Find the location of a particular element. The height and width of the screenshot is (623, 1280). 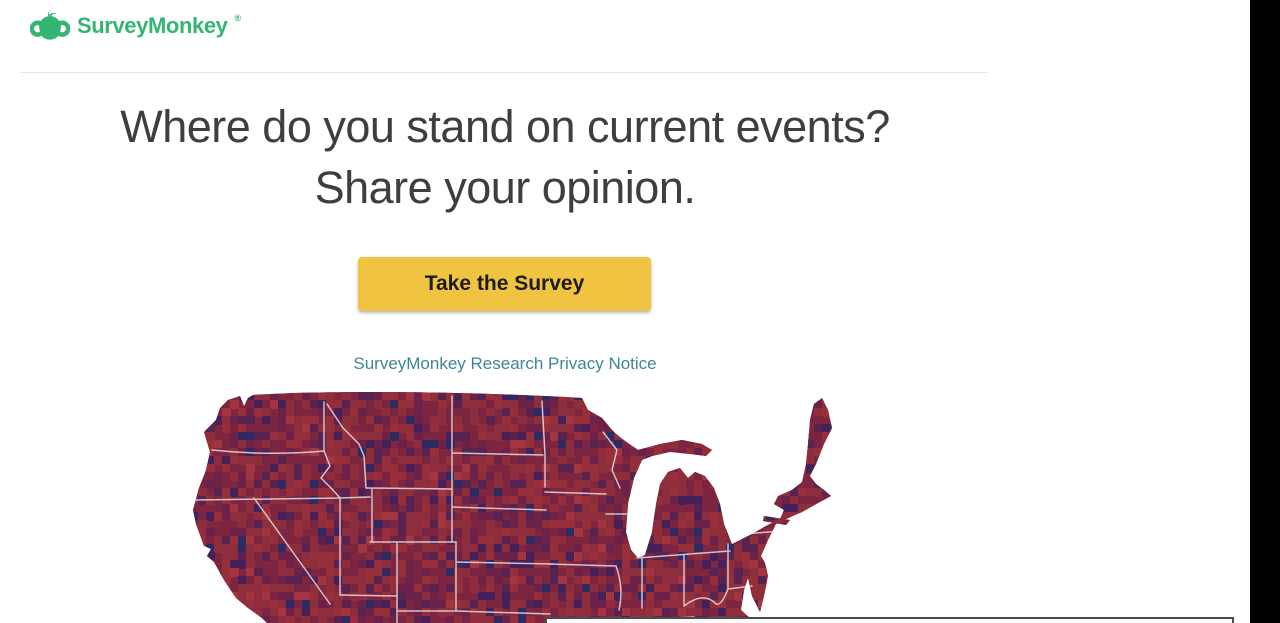

surveymonkey-logo: SurveyMonkey ® is located at coordinates (135, 26).